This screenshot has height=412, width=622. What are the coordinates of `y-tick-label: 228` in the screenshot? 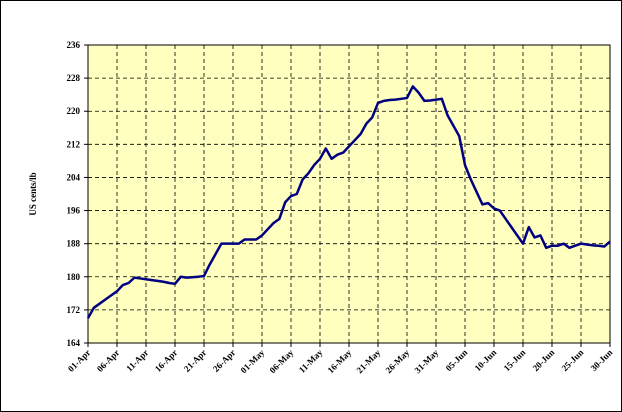 It's located at (74, 78).